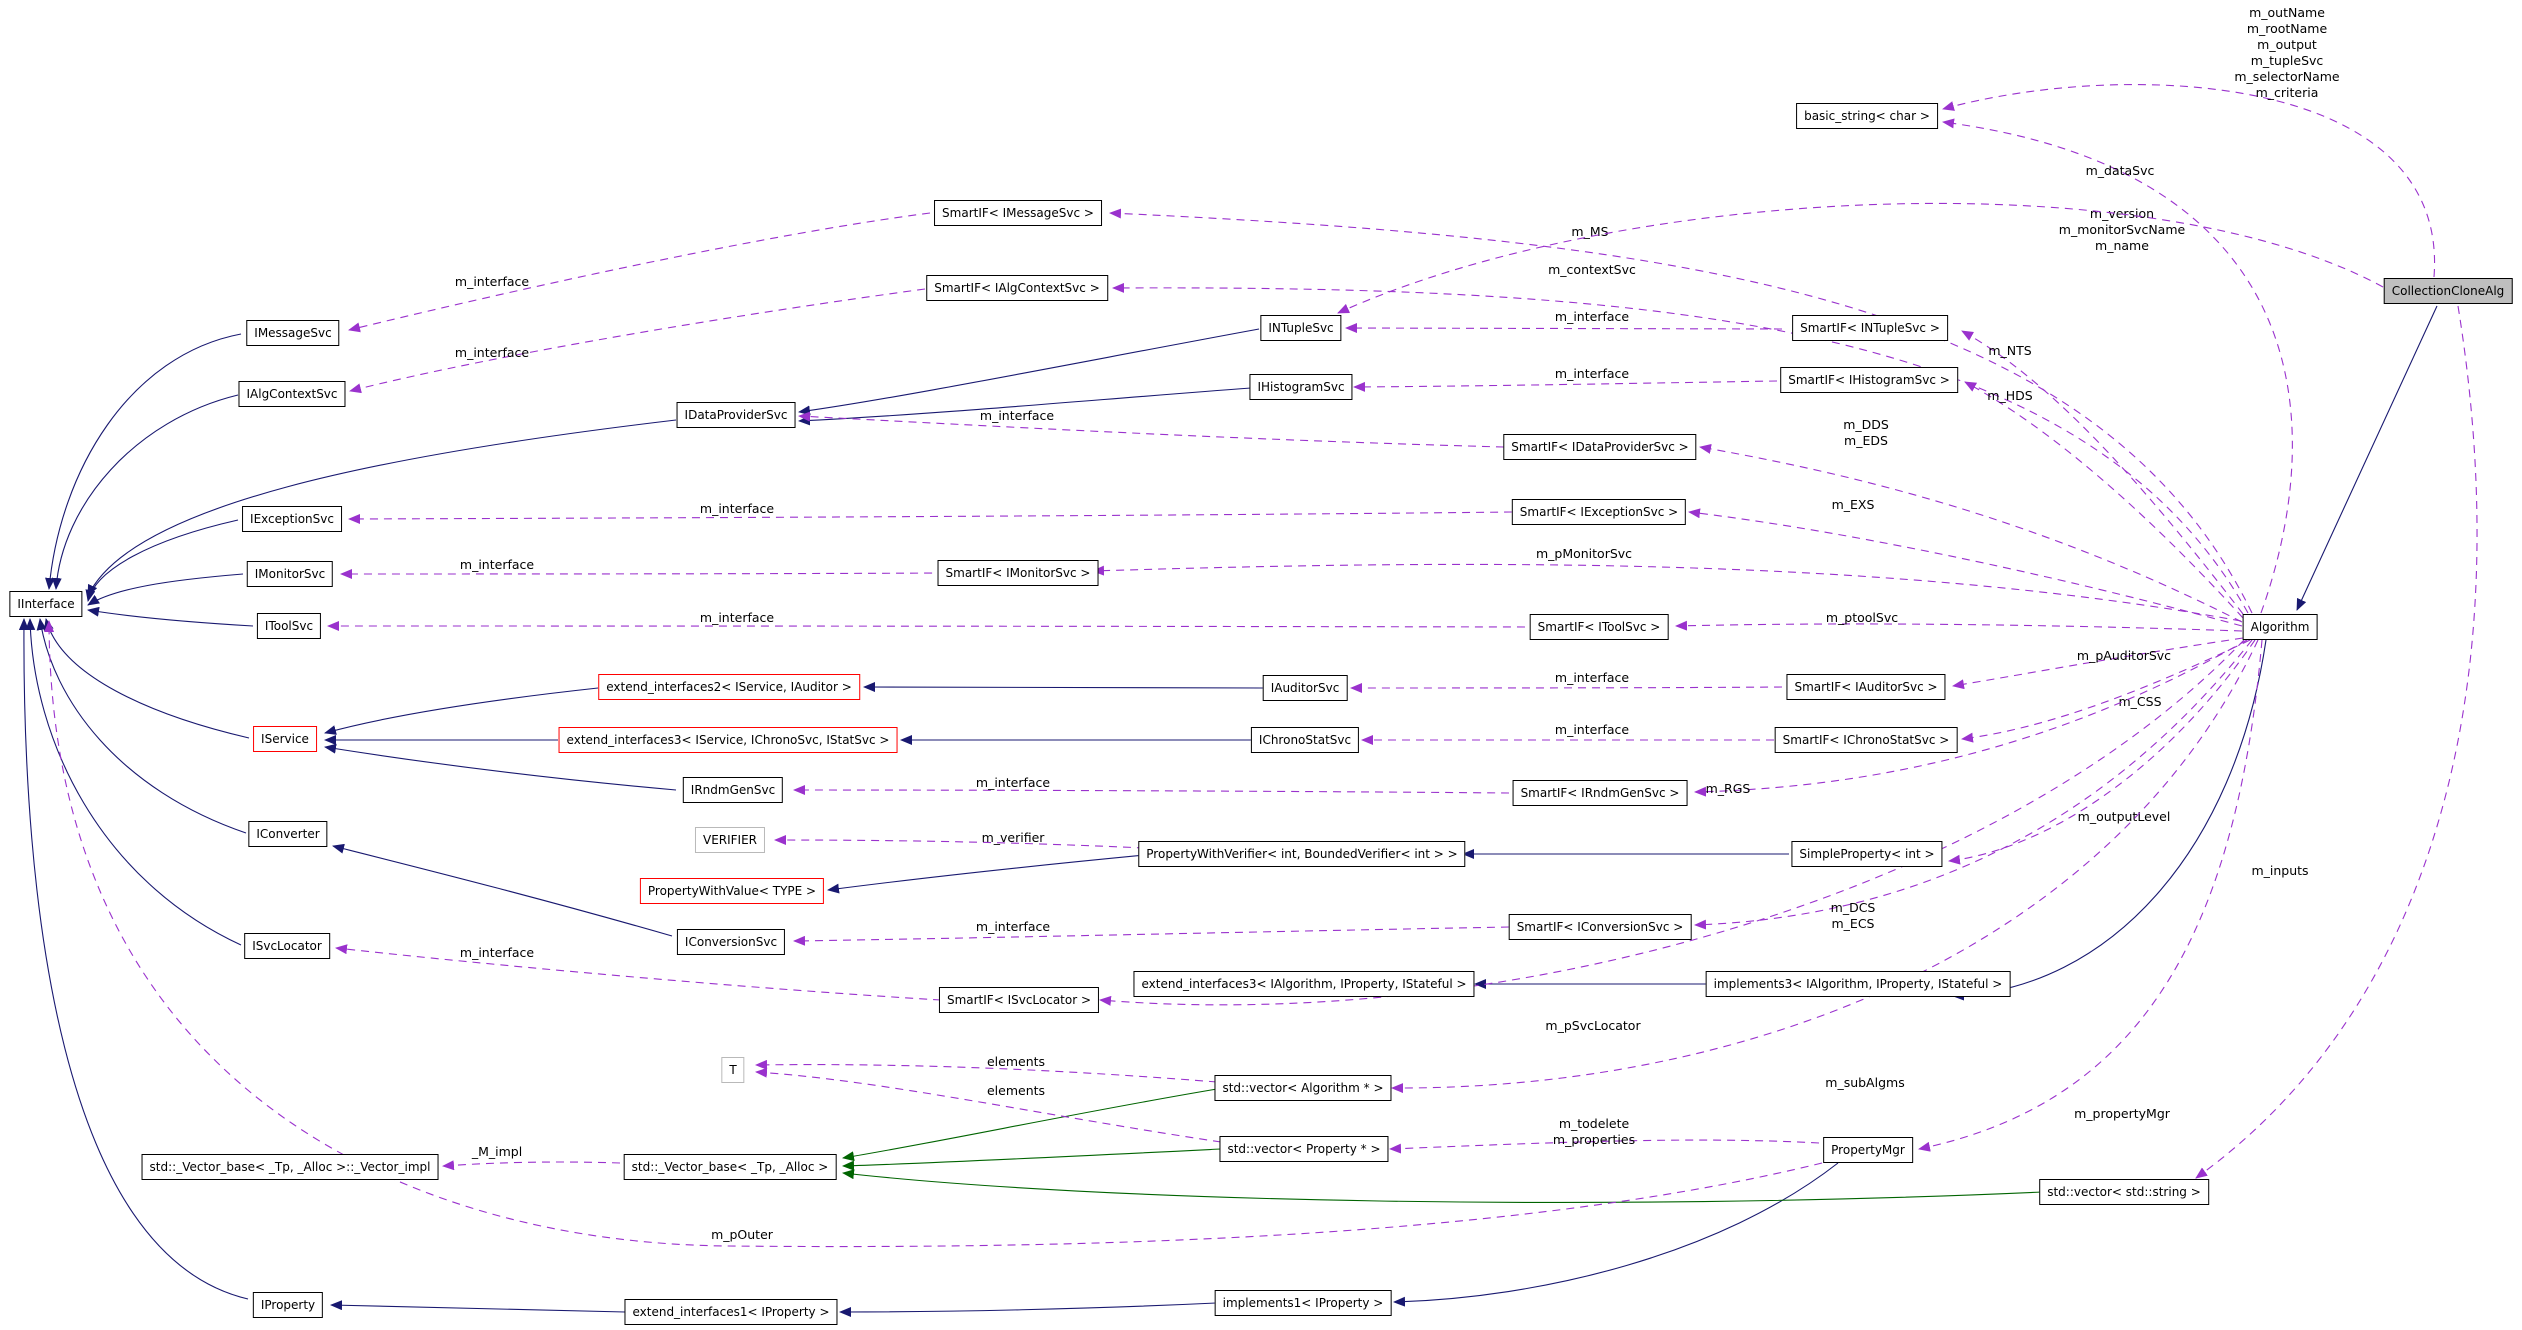  I want to click on edge-label-algorithm-to-basic-string: m_version m_monitorSvcName m_name, so click(2122, 229).